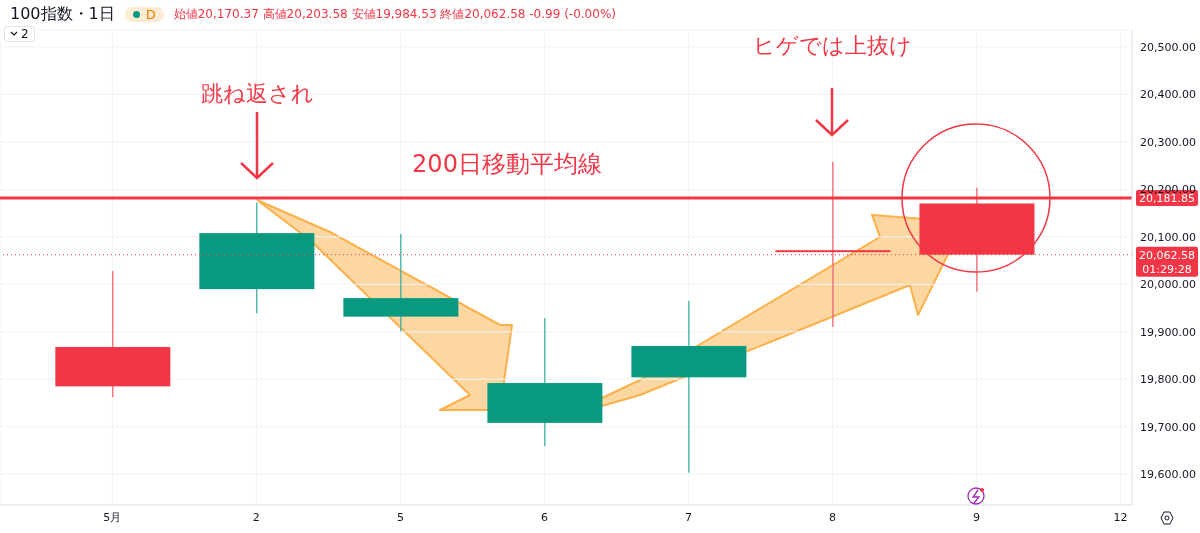 This screenshot has height=533, width=1200. Describe the element at coordinates (1168, 475) in the screenshot. I see `y-tick-label: 19,600.00` at that location.